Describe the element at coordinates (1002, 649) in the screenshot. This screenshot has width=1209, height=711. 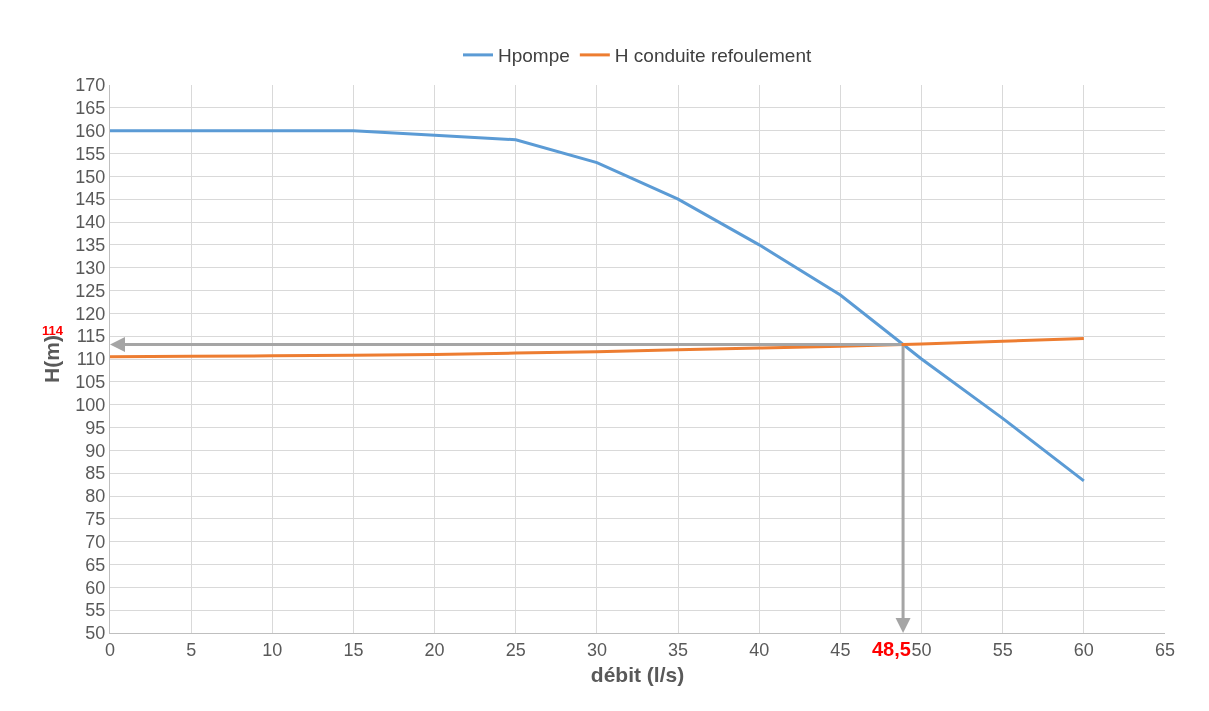
I see `x-tick-label: 55` at that location.